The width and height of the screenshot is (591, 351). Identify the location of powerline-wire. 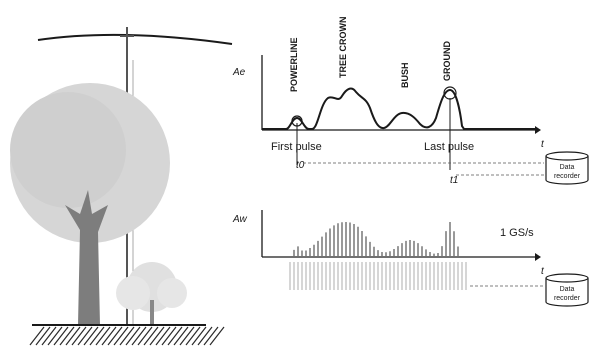
(135, 39).